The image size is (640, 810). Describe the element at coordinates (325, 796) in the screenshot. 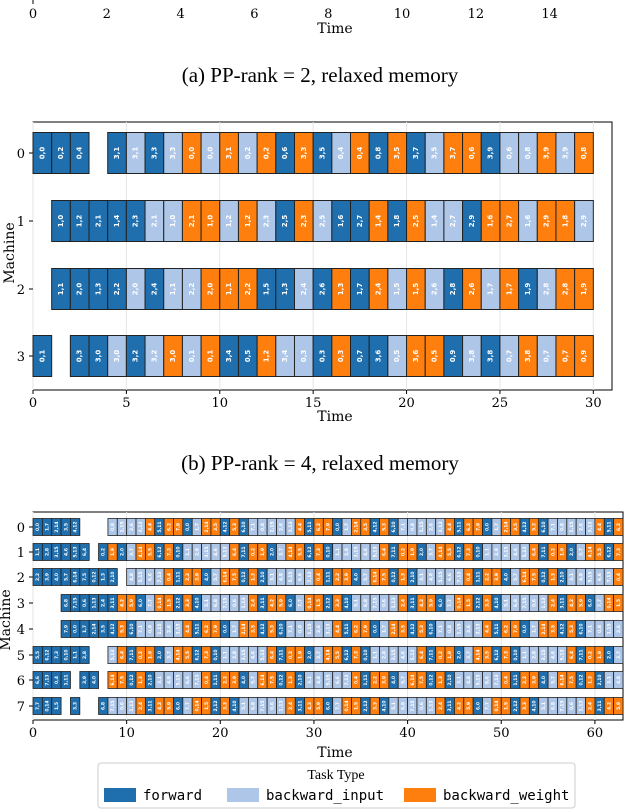

I see `legend-label-backward-input: backward_input` at that location.